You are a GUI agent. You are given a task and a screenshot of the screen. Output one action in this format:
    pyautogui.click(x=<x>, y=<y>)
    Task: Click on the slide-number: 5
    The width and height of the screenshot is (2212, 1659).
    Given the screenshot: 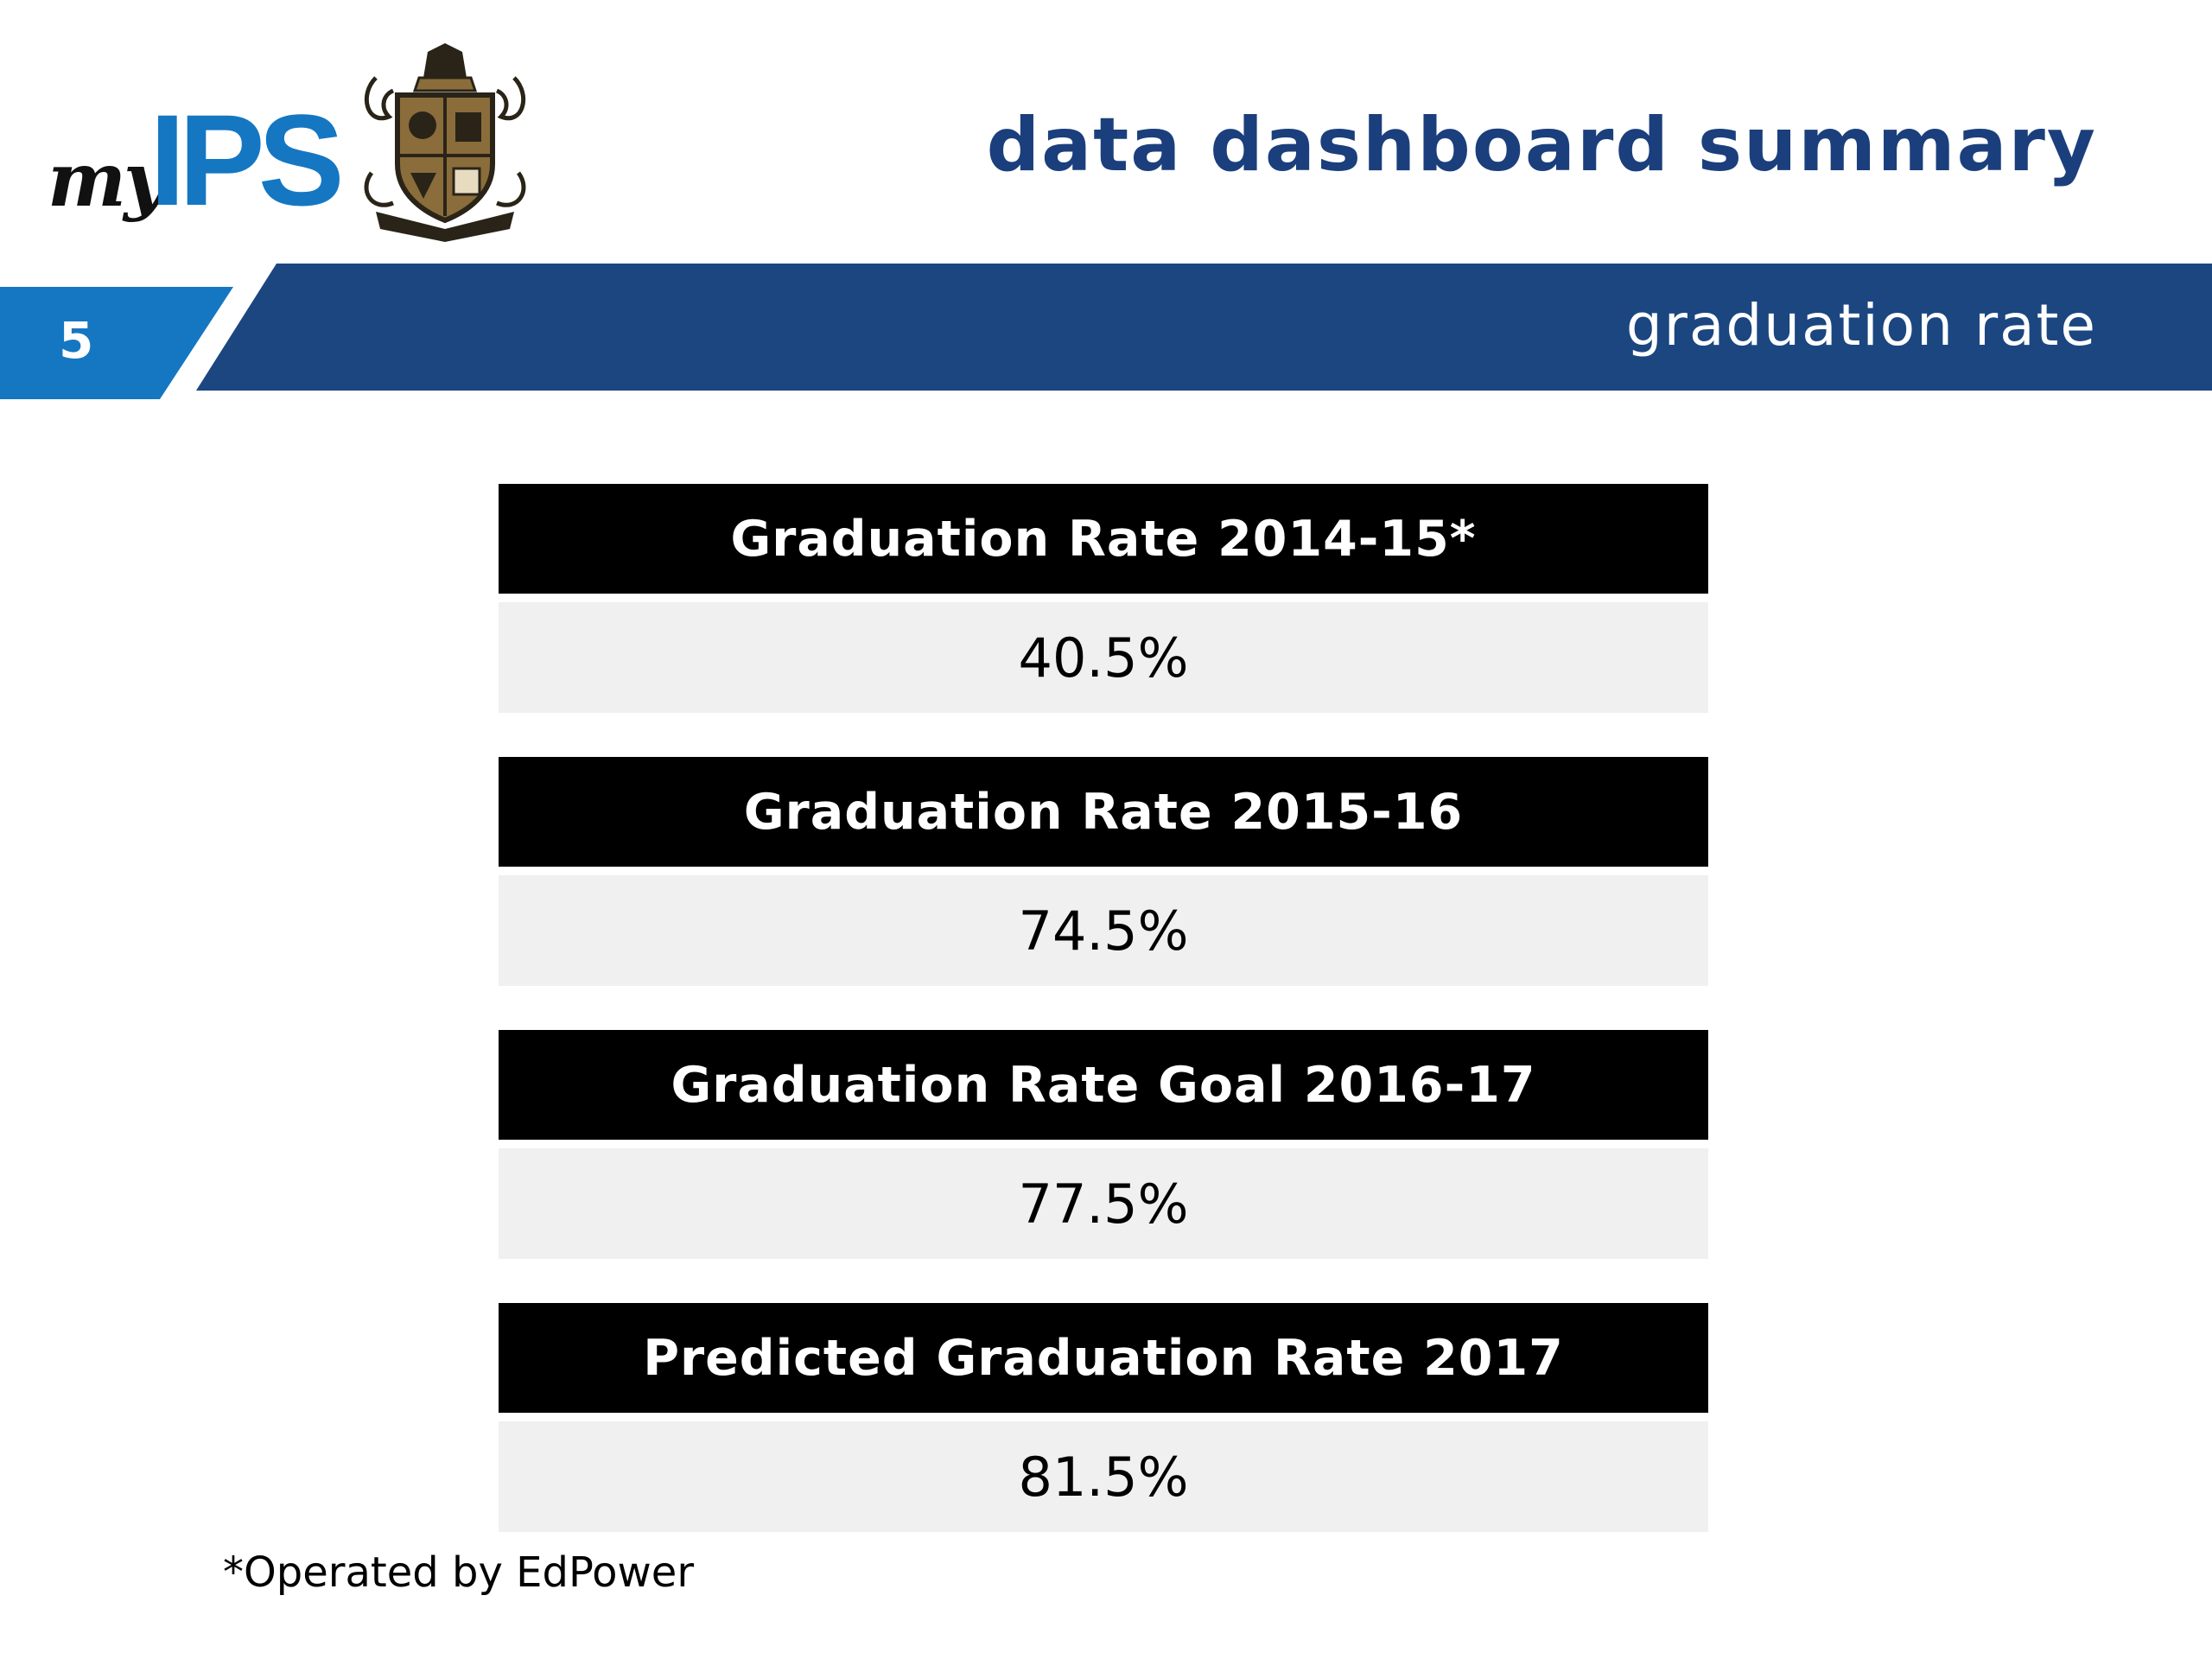 What is the action you would take?
    pyautogui.click(x=76, y=340)
    